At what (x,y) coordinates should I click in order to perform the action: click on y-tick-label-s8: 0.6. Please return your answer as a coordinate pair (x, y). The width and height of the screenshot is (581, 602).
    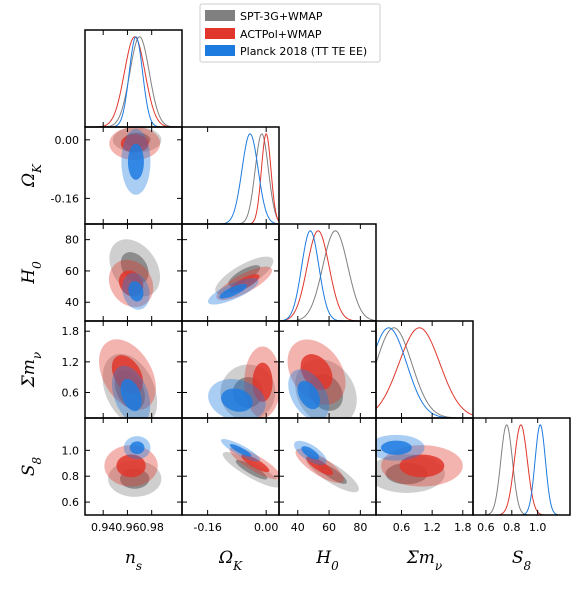
    Looking at the image, I should click on (71, 502).